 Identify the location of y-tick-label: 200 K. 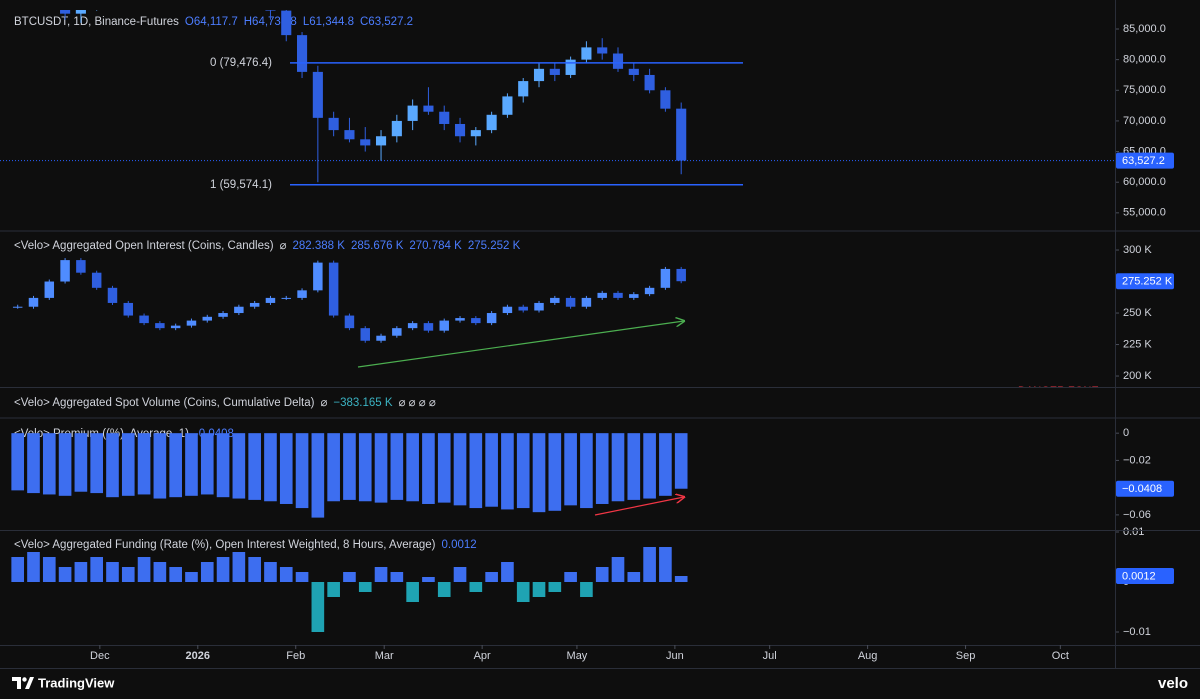
(1137, 376).